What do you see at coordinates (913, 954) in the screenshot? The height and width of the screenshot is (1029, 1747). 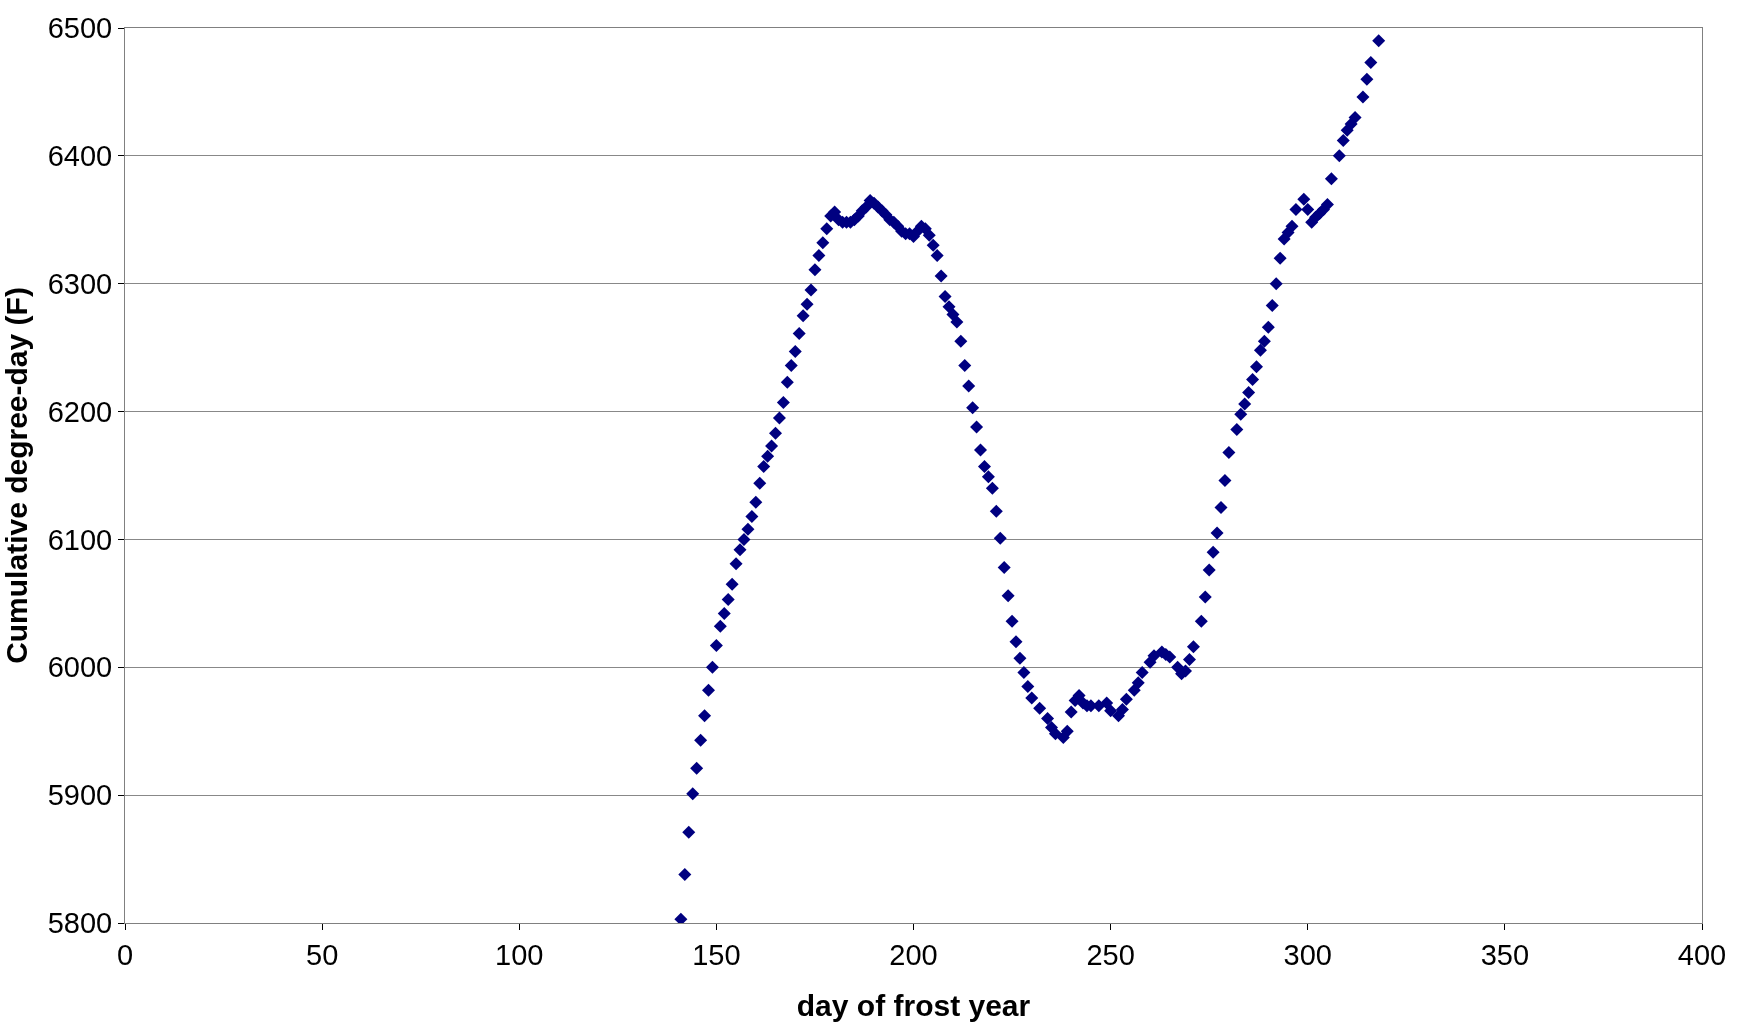 I see `x-tick-label: 200` at bounding box center [913, 954].